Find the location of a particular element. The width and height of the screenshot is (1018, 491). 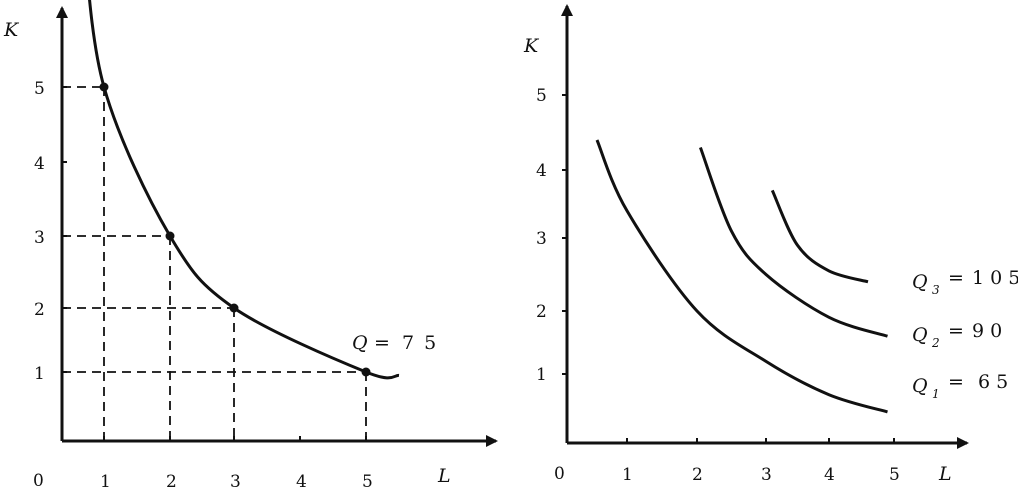

curve-label-q2-subscript: 2 is located at coordinates (935, 343).